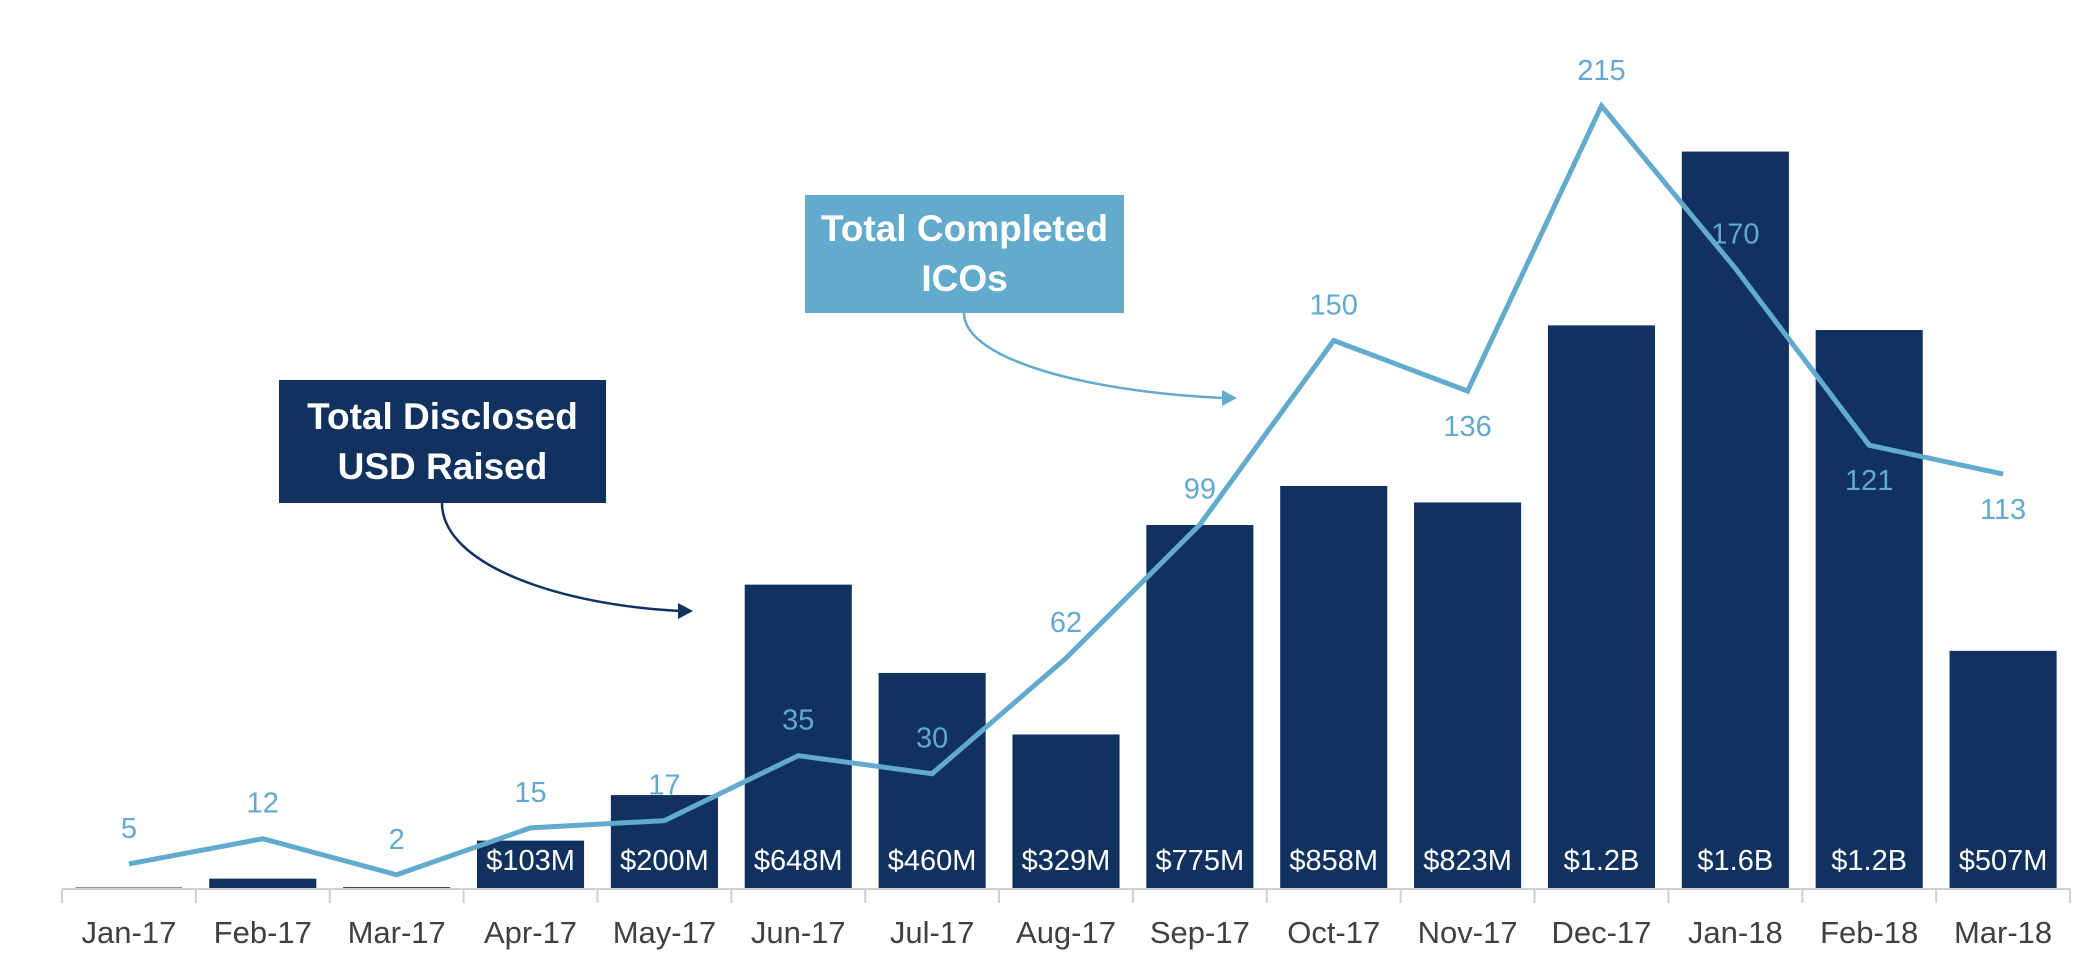 The image size is (2086, 976). What do you see at coordinates (263, 932) in the screenshot?
I see `x-tick-label: Feb-17` at bounding box center [263, 932].